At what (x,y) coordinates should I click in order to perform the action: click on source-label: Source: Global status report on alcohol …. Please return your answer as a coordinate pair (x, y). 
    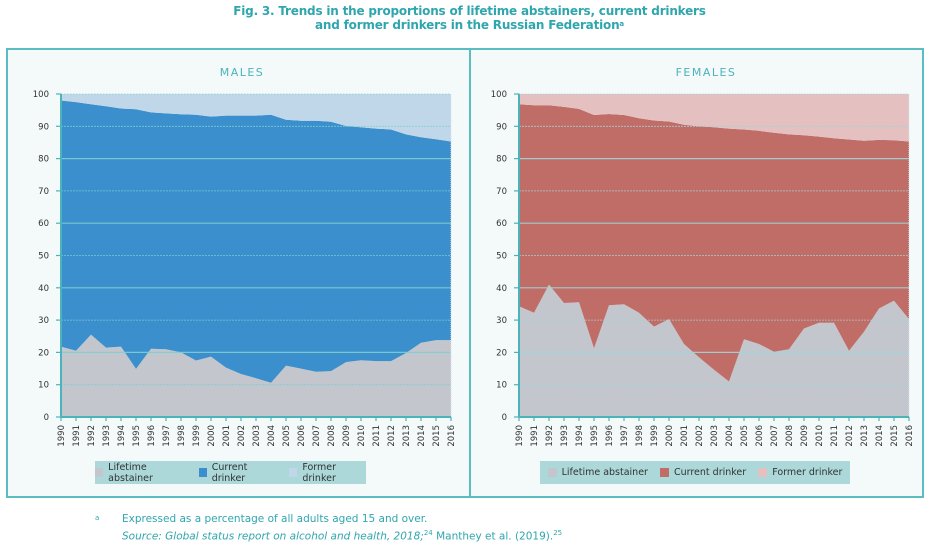
    Looking at the image, I should click on (273, 536).